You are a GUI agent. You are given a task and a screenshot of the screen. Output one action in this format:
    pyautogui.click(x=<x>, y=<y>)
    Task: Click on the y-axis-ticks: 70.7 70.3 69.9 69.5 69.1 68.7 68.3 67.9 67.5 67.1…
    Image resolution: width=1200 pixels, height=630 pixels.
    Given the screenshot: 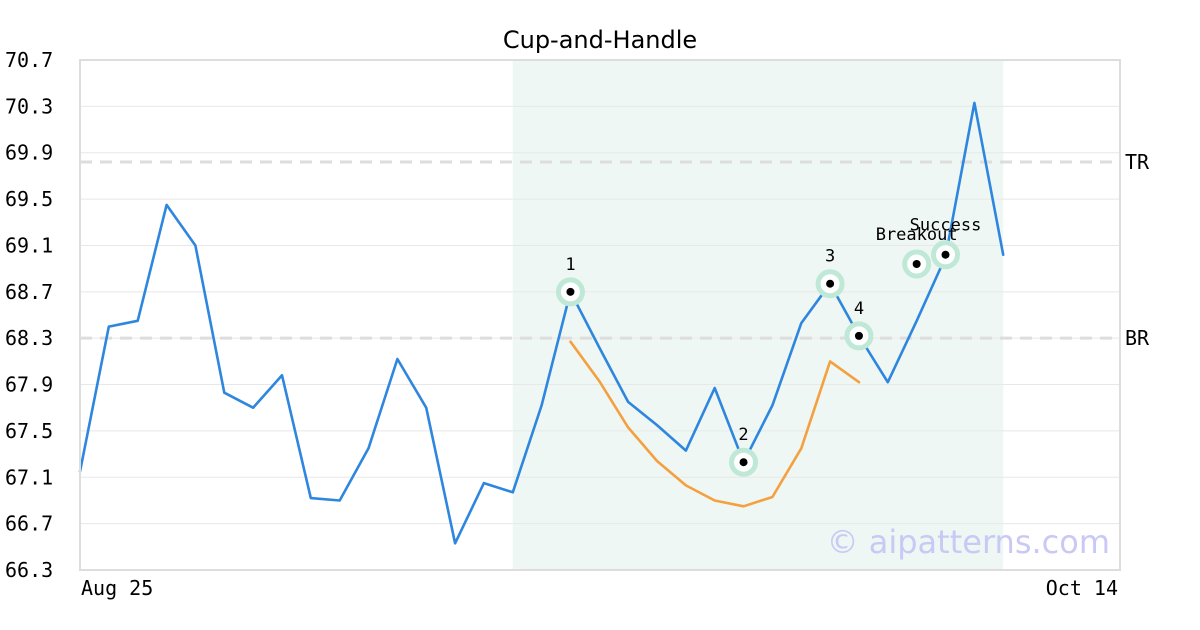 What is the action you would take?
    pyautogui.click(x=29, y=315)
    